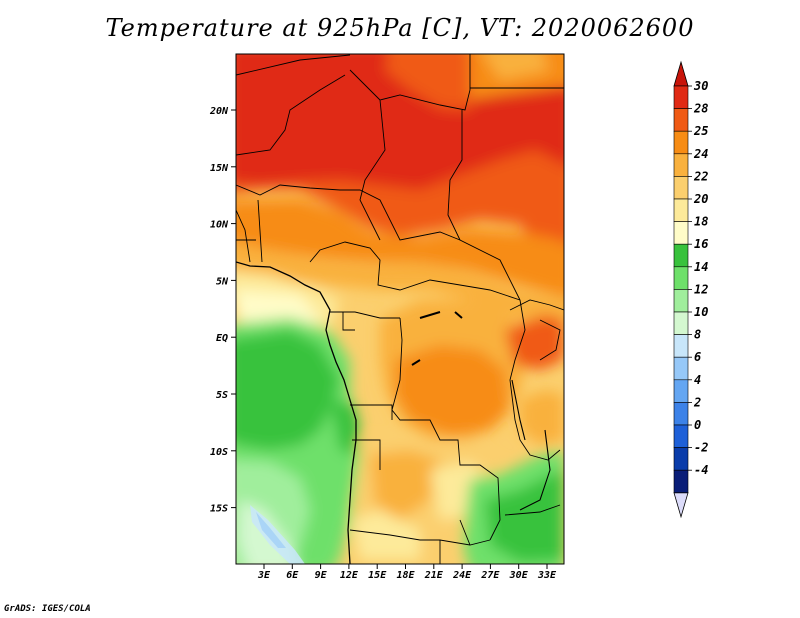 Image resolution: width=800 pixels, height=618 pixels. I want to click on colorbar-label: 2, so click(697, 402).